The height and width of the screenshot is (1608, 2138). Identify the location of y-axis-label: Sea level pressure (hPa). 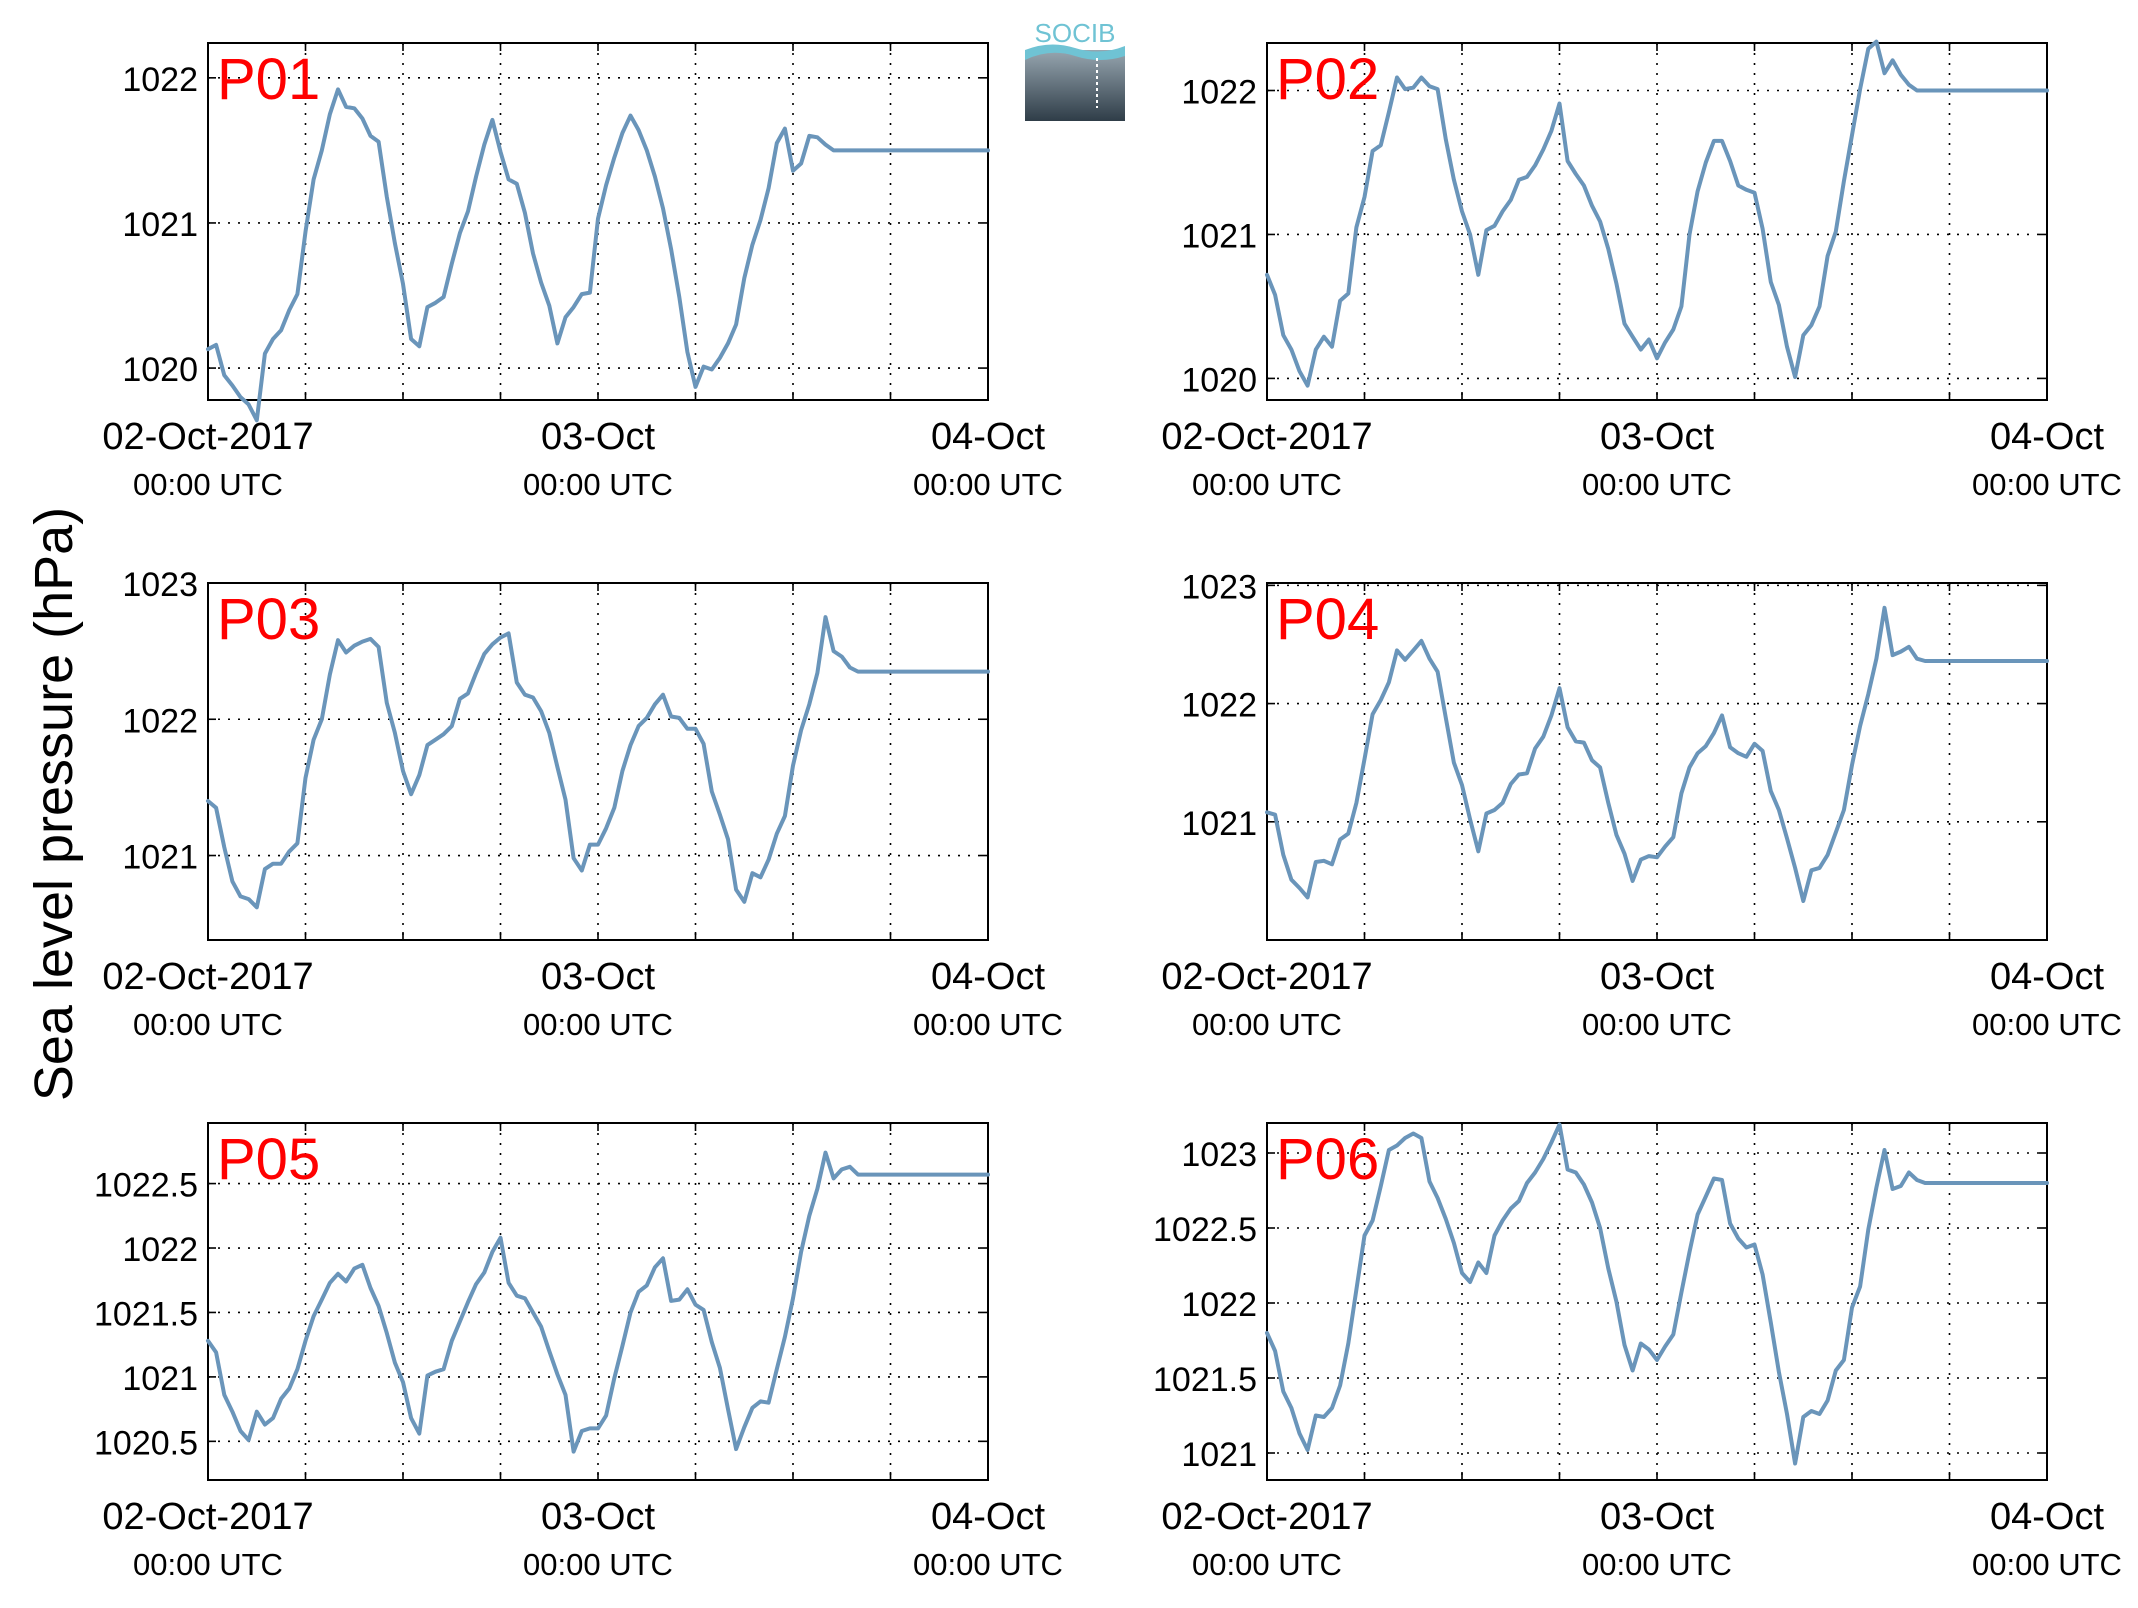
(54, 804).